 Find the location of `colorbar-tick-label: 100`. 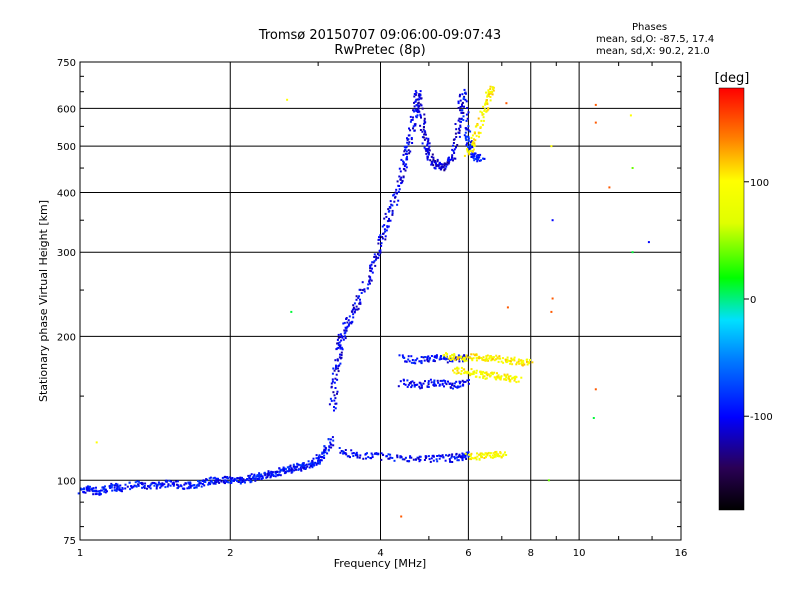

colorbar-tick-label: 100 is located at coordinates (759, 183).